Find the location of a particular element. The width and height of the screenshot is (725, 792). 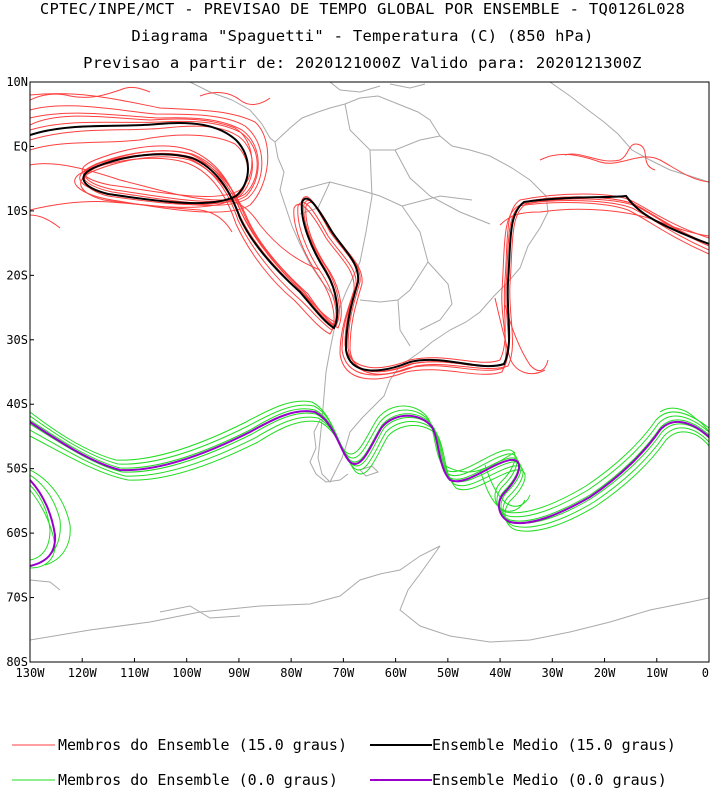

lat-tick-label: 40S is located at coordinates (17, 404).